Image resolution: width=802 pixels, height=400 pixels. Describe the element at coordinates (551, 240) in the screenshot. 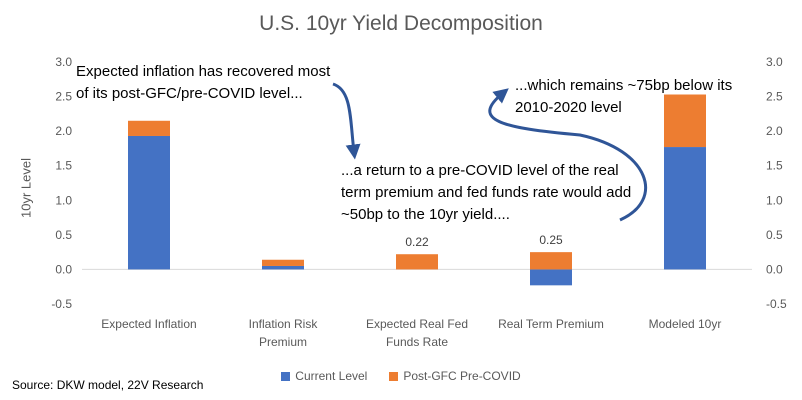

I see `data-label: 0.25` at that location.